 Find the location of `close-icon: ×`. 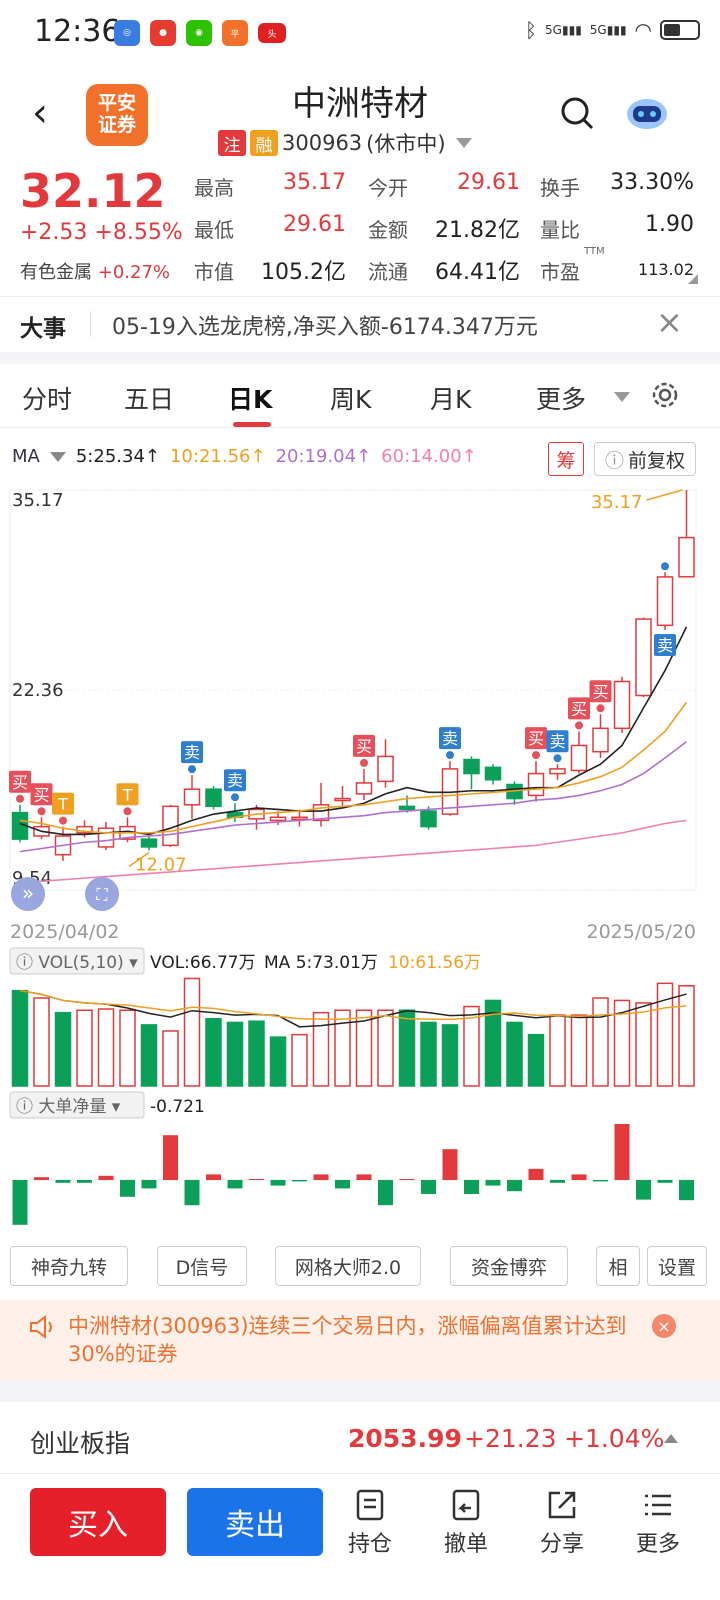

close-icon: × is located at coordinates (669, 322).